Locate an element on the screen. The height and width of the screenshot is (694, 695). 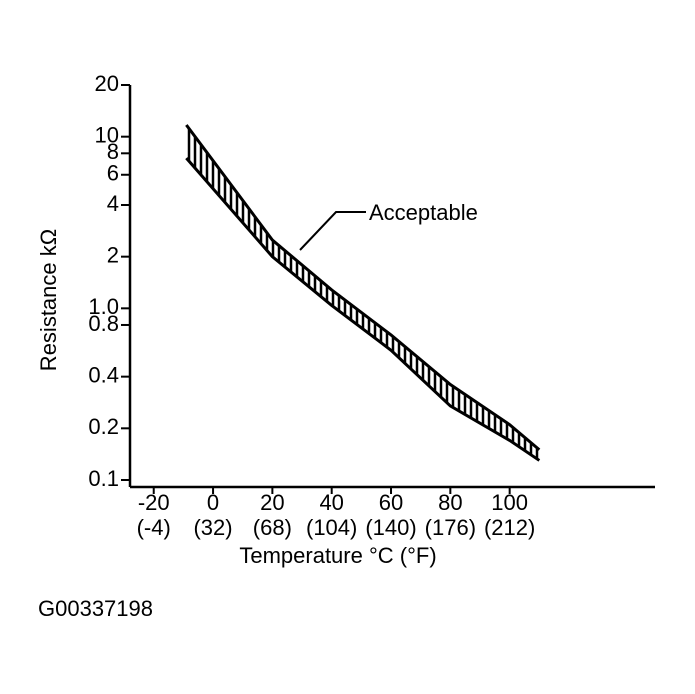
y-tick-label: 2 is located at coordinates (113, 254).